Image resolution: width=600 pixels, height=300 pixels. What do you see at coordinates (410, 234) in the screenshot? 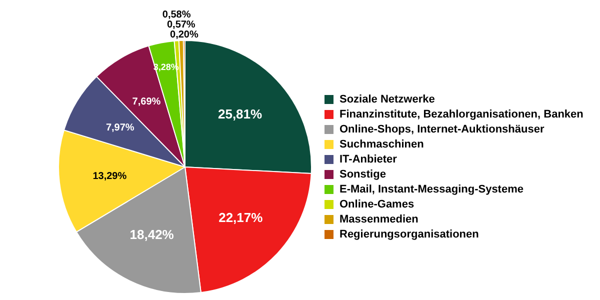
I see `legend-label: Regierungsorganisationen` at bounding box center [410, 234].